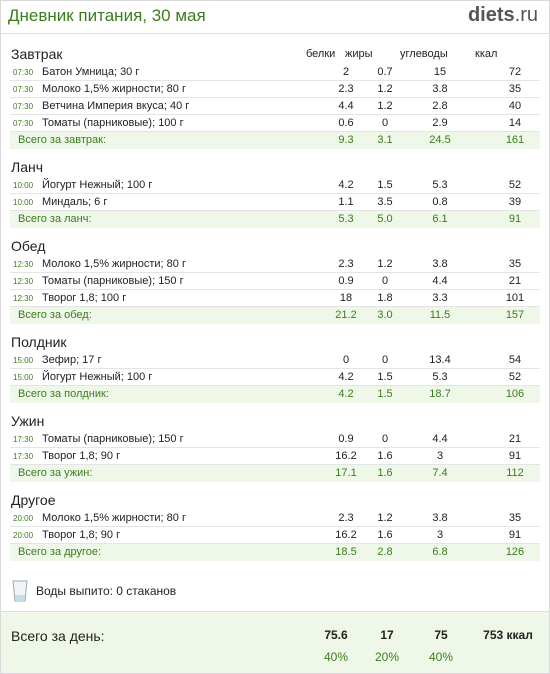 Image resolution: width=550 pixels, height=674 pixels. Describe the element at coordinates (75, 202) in the screenshot. I see `food-name: Миндаль; 6 г` at that location.